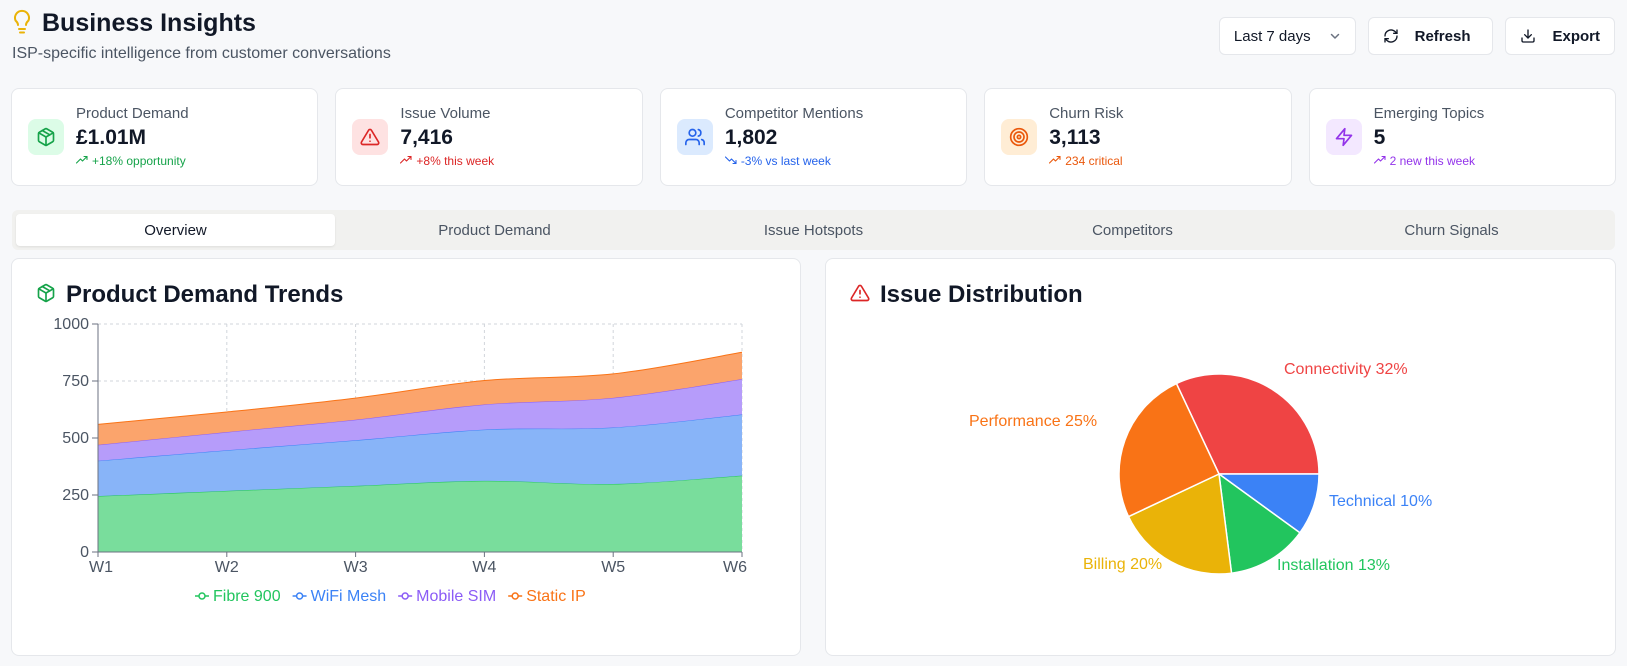  I want to click on area-line-static-ip, so click(420, 388).